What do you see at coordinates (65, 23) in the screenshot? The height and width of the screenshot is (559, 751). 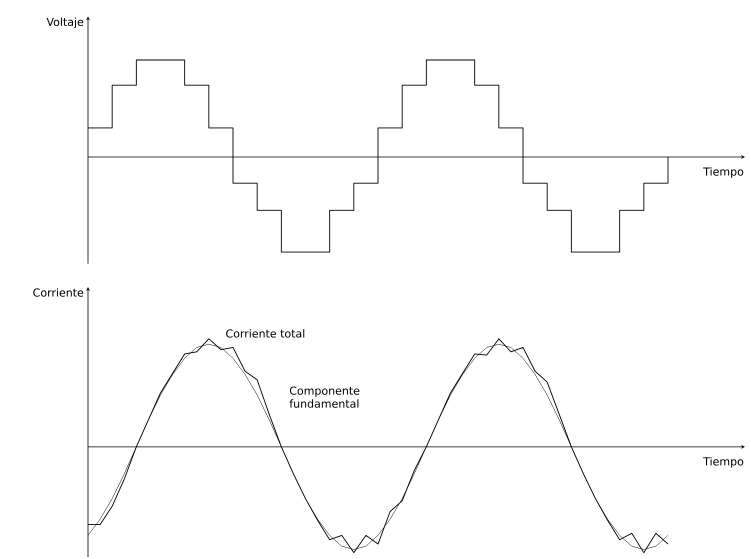 I see `y-axis-title: Voltaje` at bounding box center [65, 23].